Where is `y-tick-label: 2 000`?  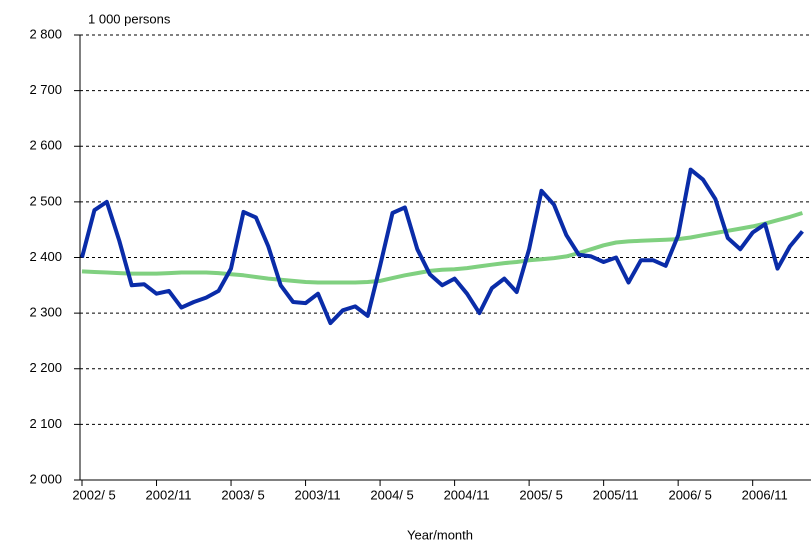 y-tick-label: 2 000 is located at coordinates (45, 478).